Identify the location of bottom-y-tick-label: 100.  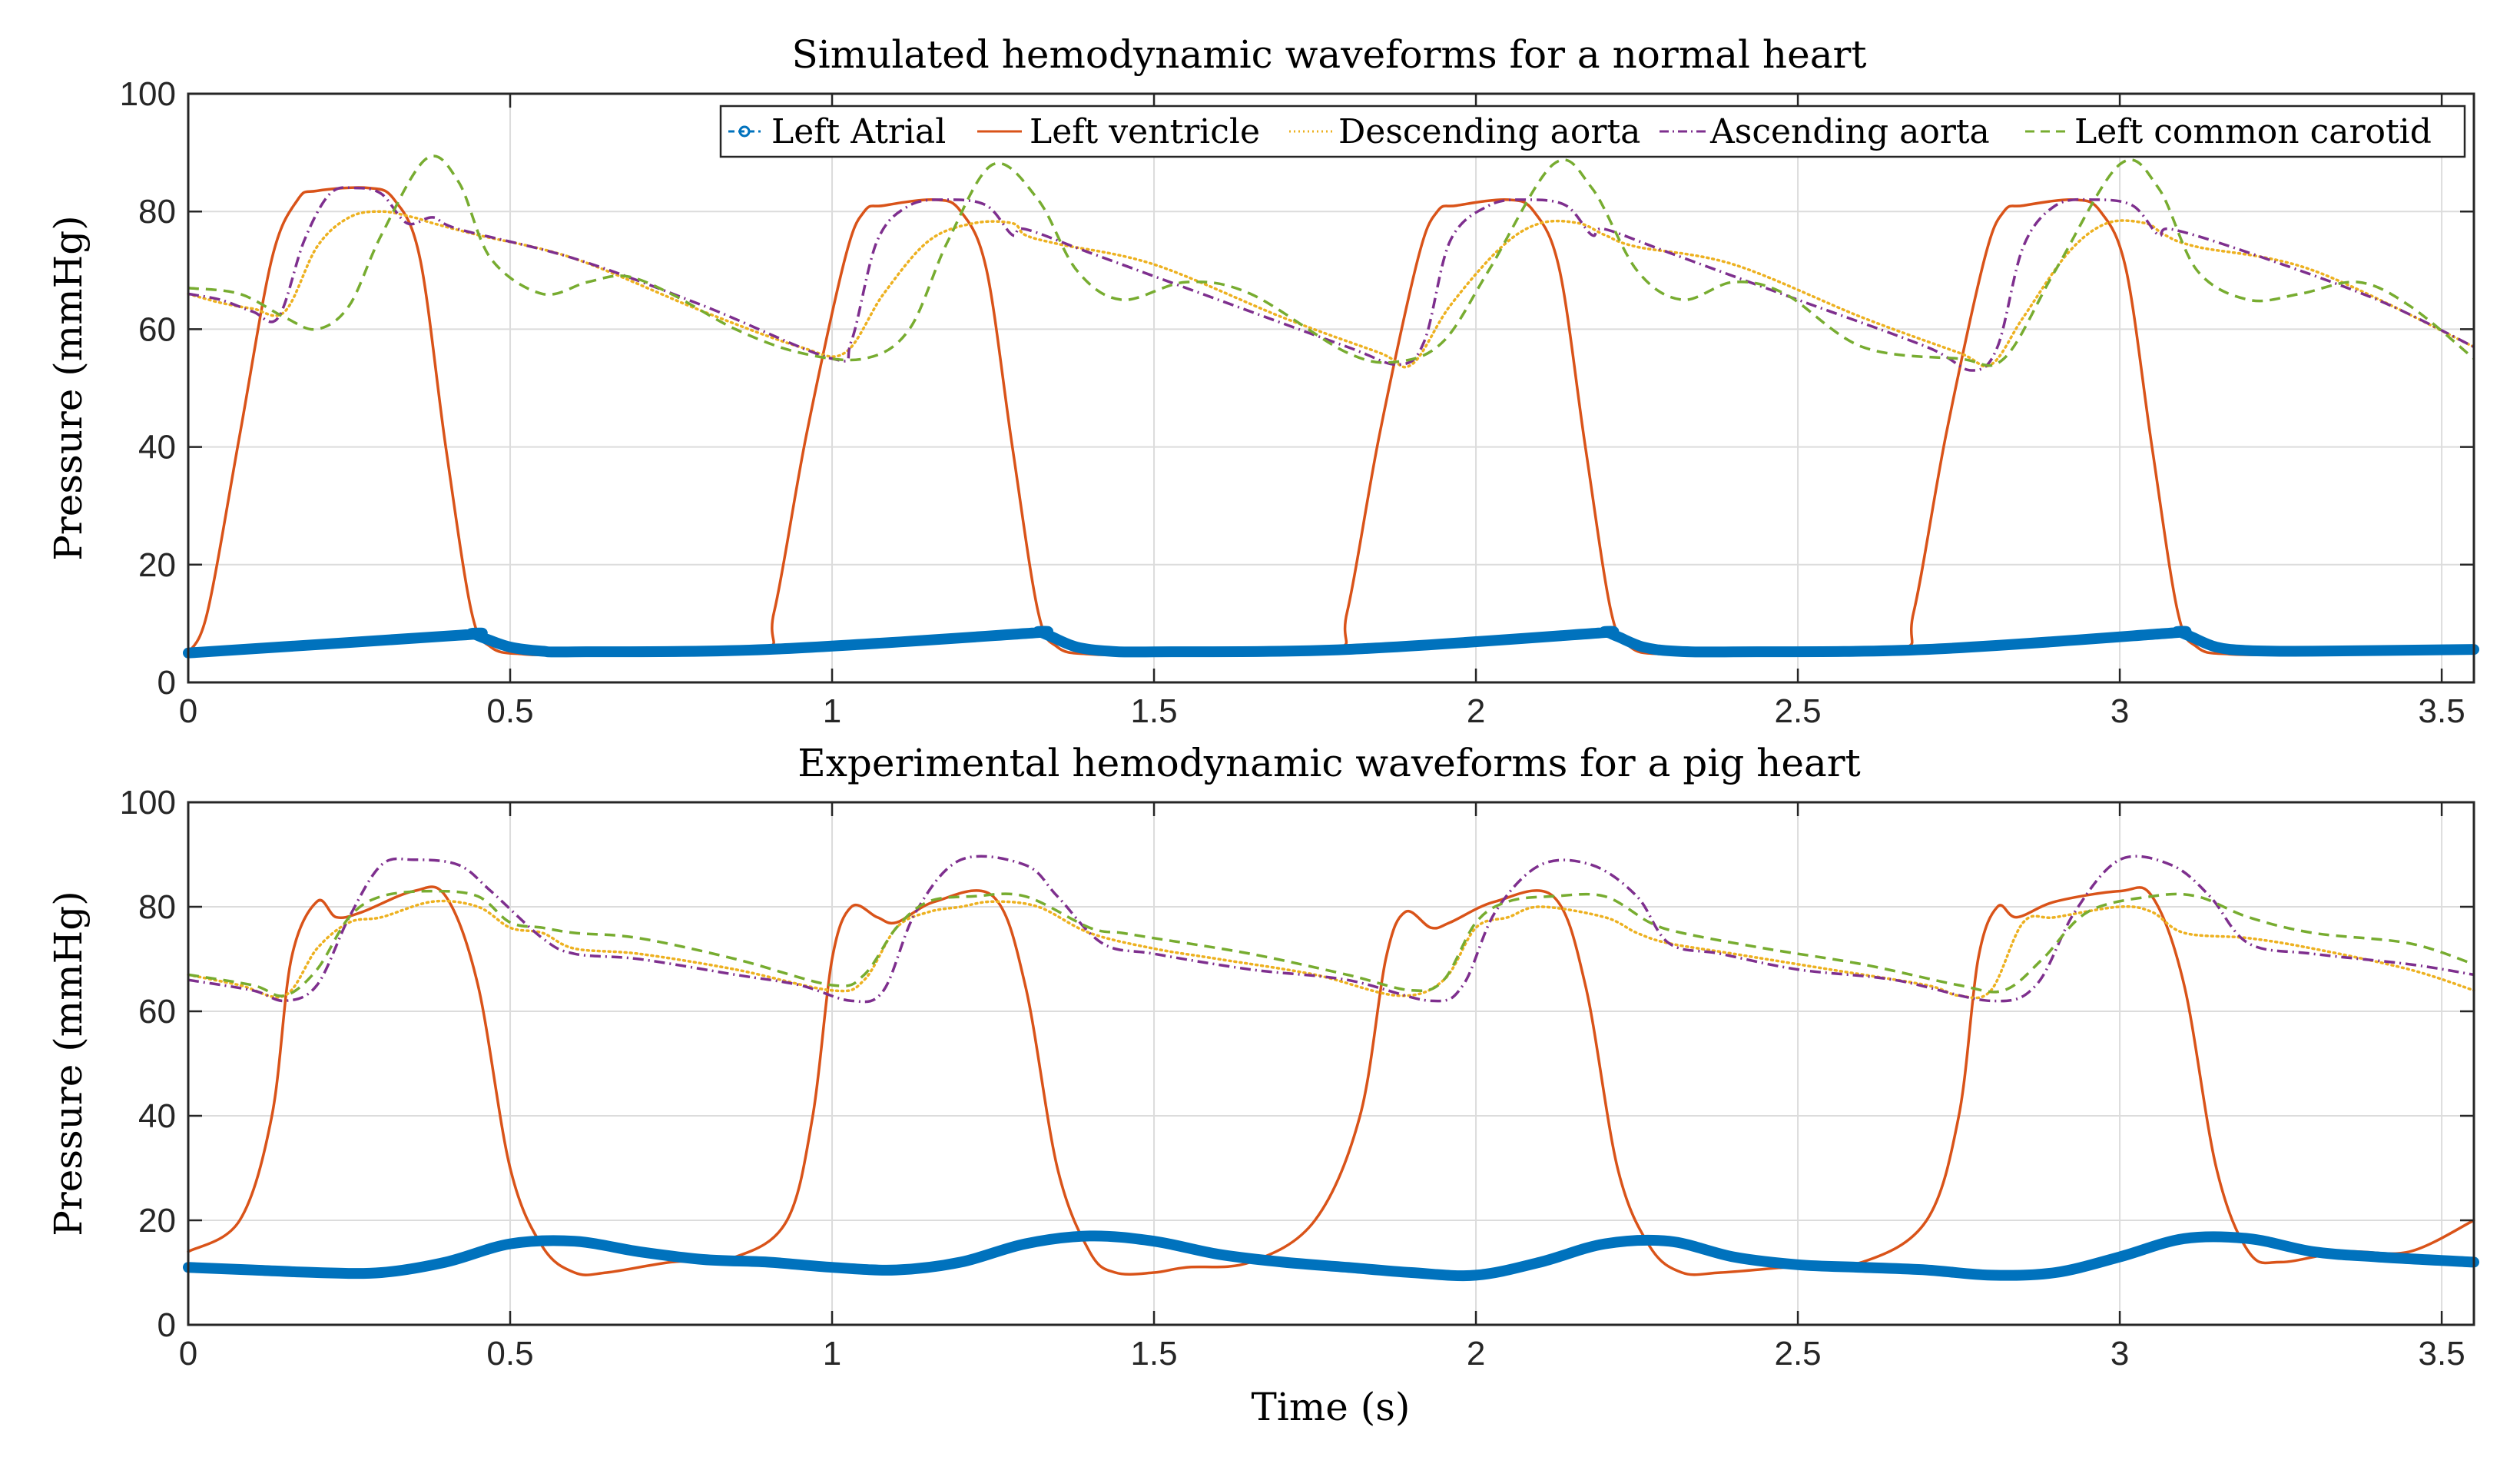
(148, 803).